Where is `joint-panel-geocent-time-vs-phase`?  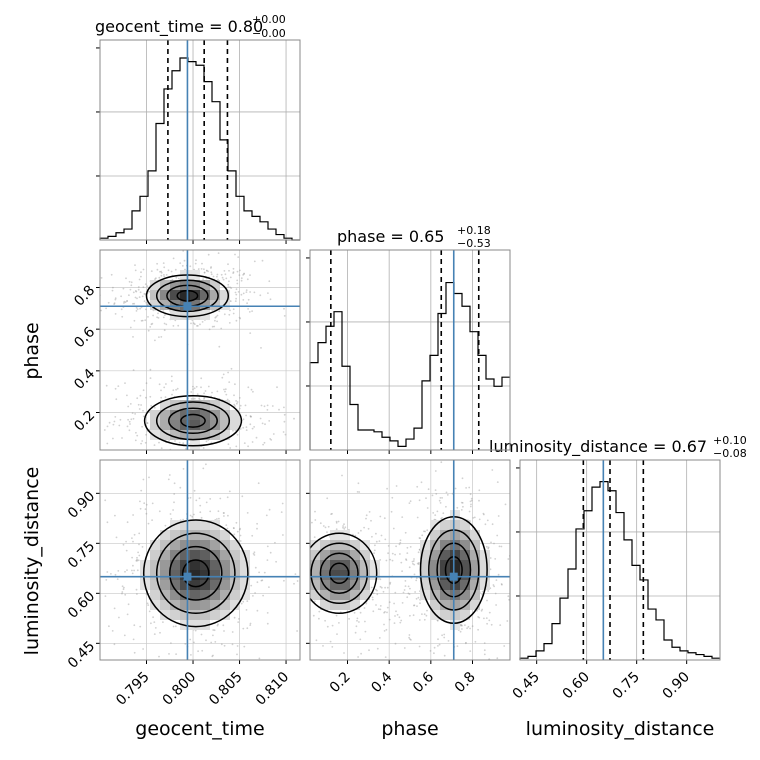
joint-panel-geocent-time-vs-phase is located at coordinates (198, 359).